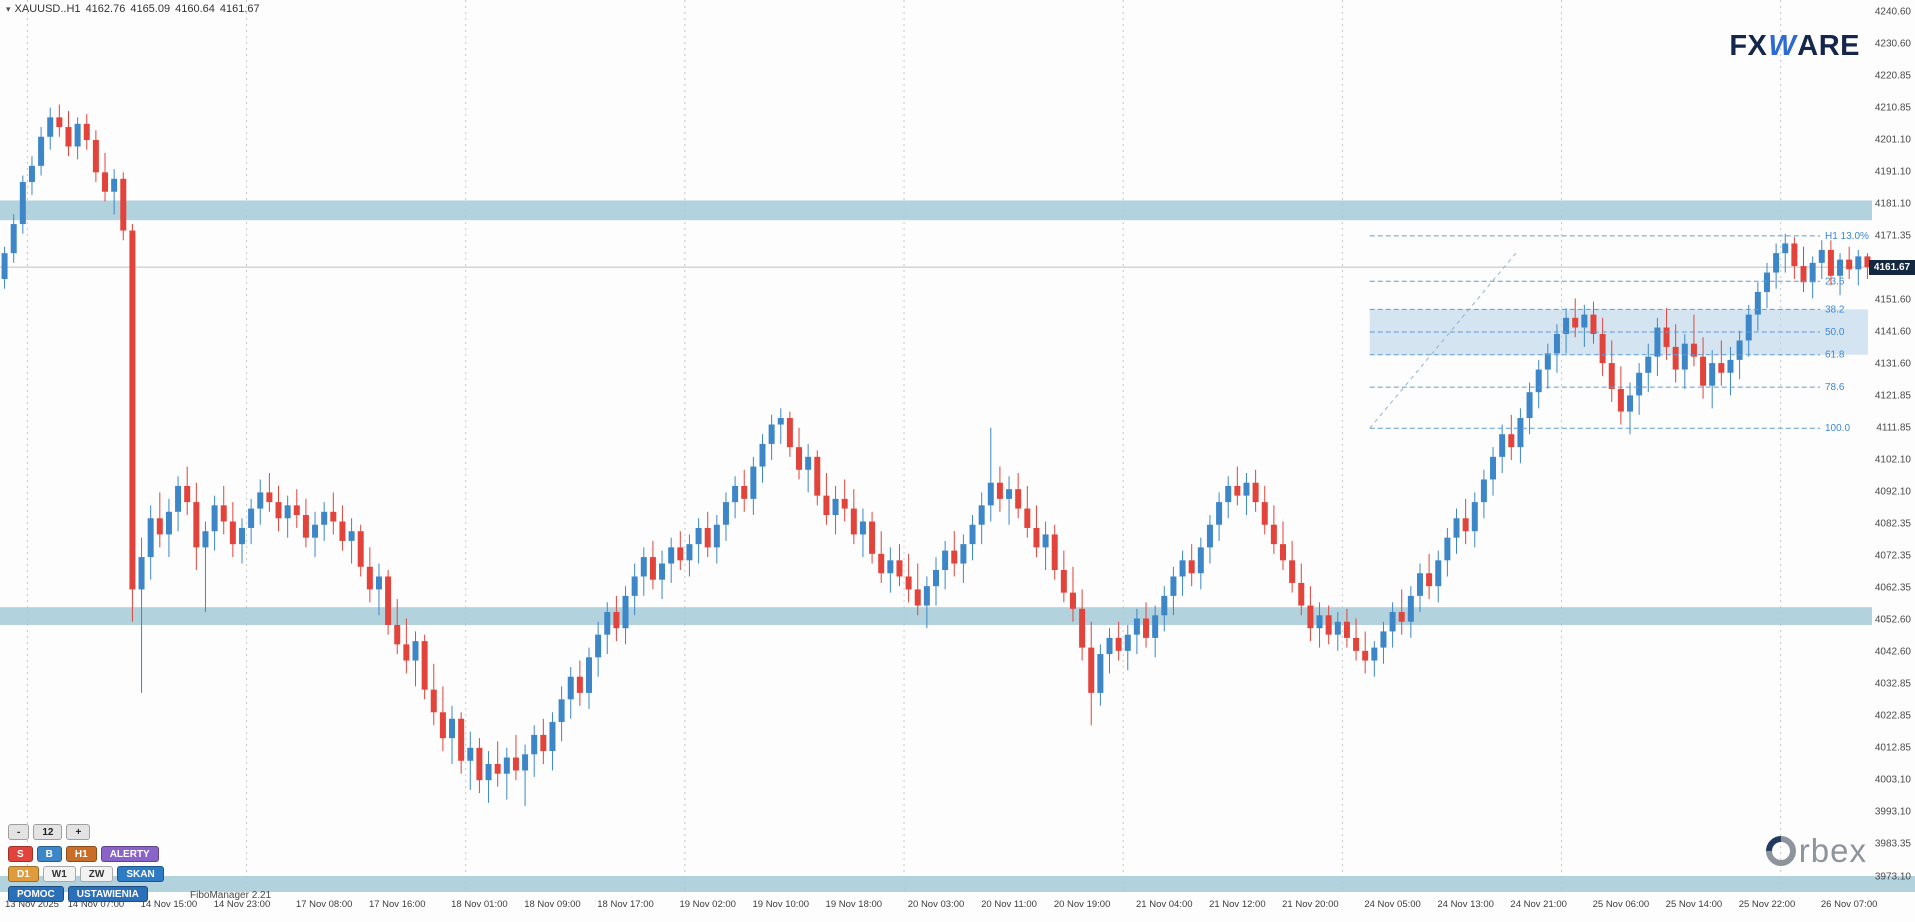 This screenshot has height=922, width=1915. I want to click on symbol-marker-icon: ▾, so click(8, 9).